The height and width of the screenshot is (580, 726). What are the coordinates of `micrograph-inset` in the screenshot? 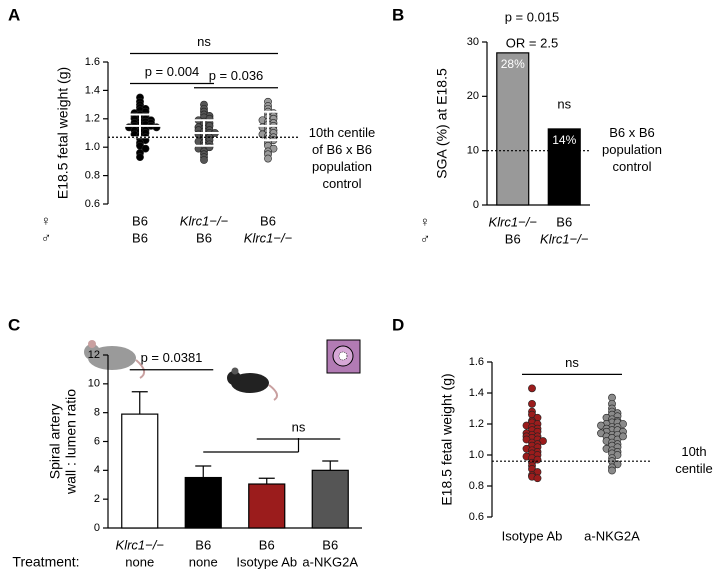 It's located at (343, 356).